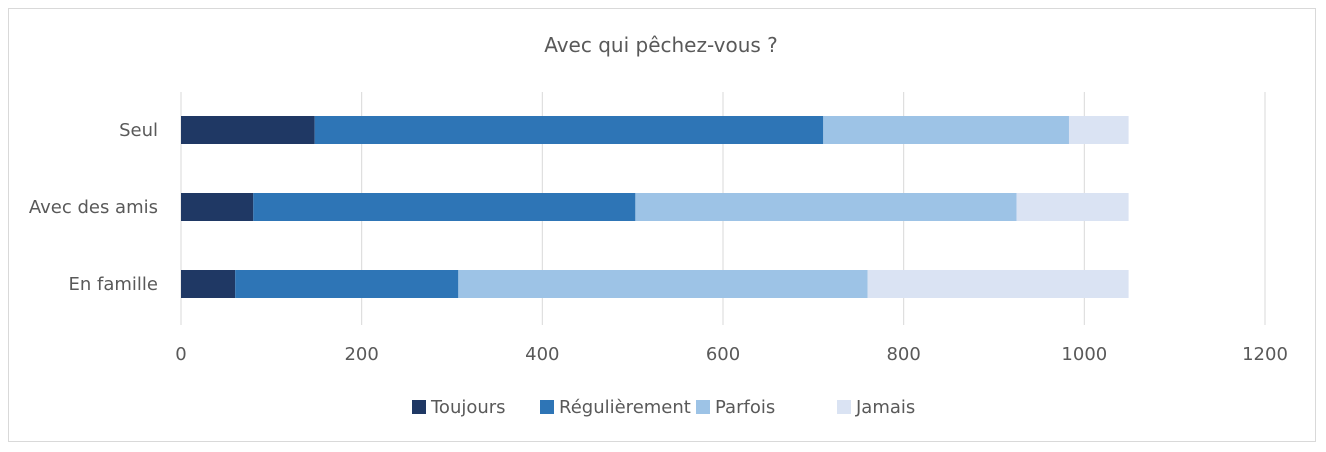 The width and height of the screenshot is (1326, 452). Describe the element at coordinates (113, 284) in the screenshot. I see `category-label: En famille` at that location.